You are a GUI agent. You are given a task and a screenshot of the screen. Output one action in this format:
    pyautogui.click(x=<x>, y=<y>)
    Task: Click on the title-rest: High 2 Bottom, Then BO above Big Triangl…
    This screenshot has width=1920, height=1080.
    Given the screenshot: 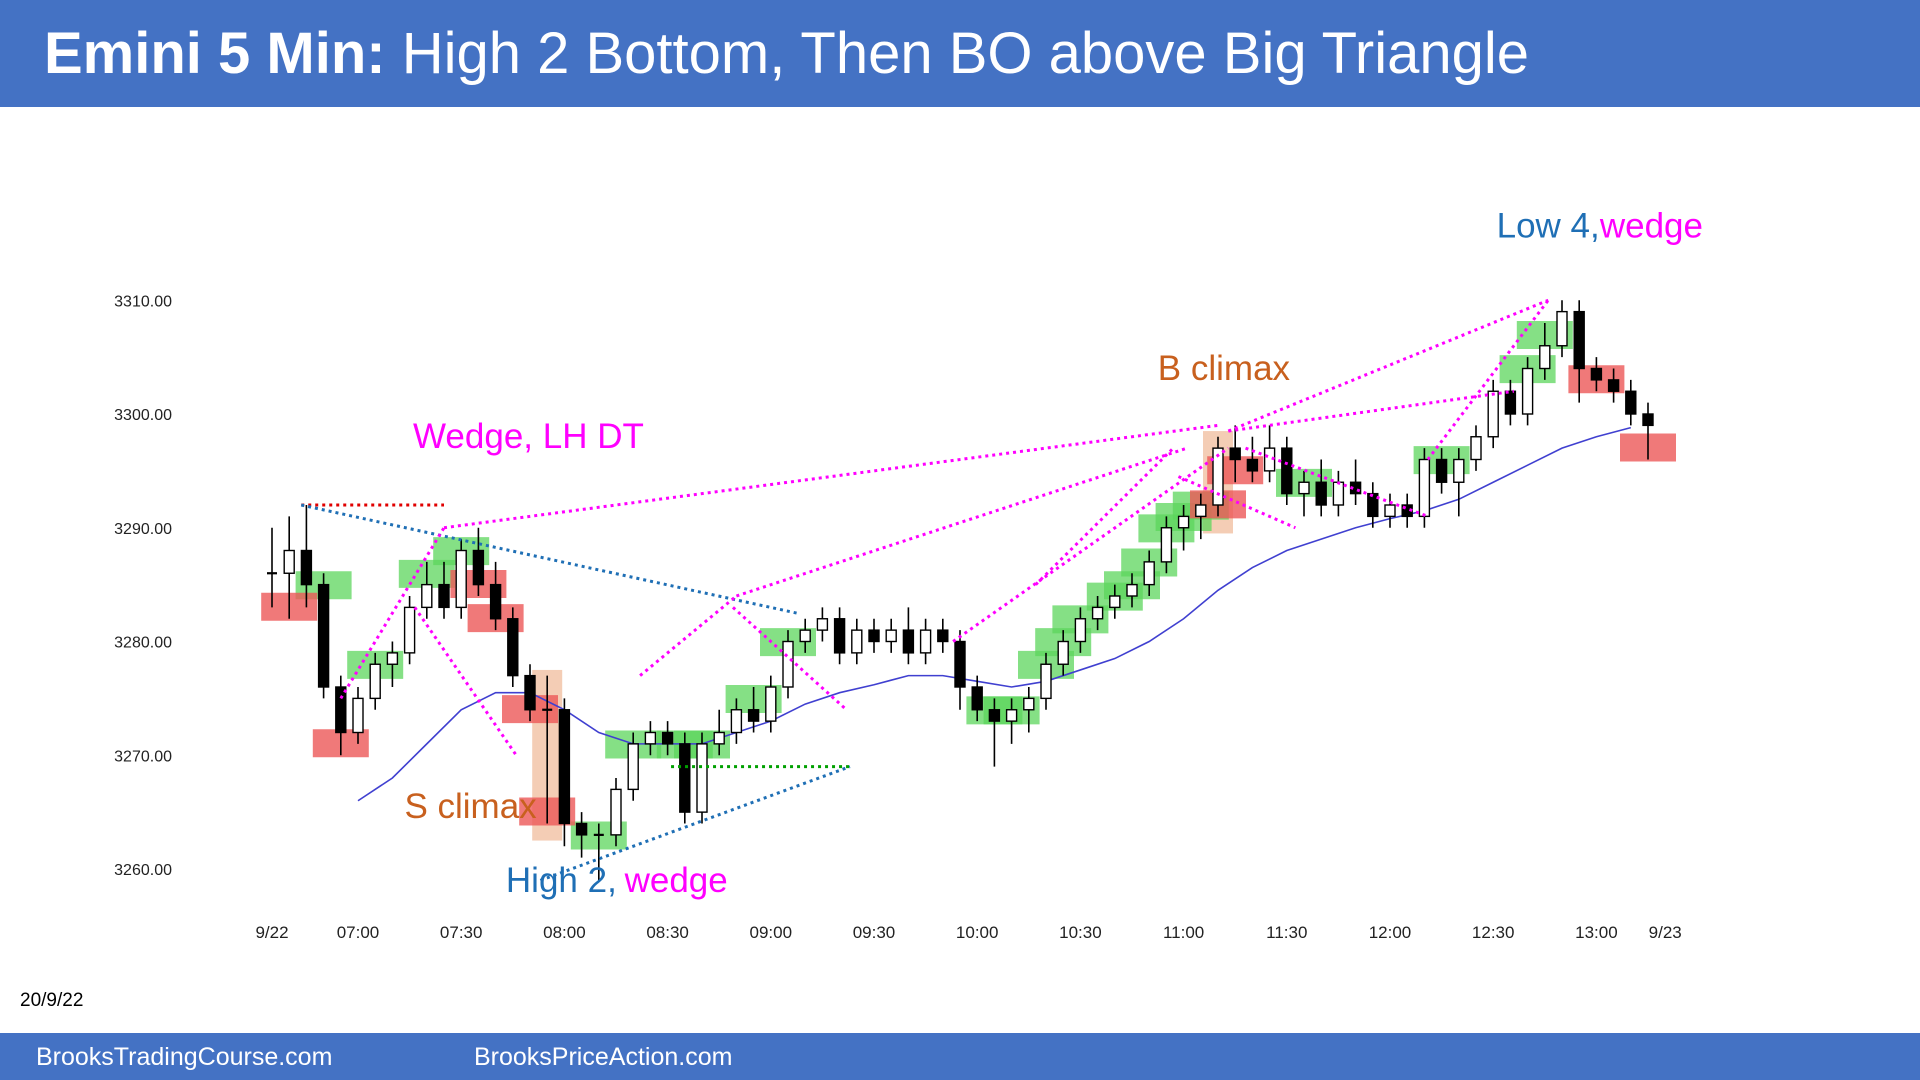 What is the action you would take?
    pyautogui.click(x=965, y=53)
    